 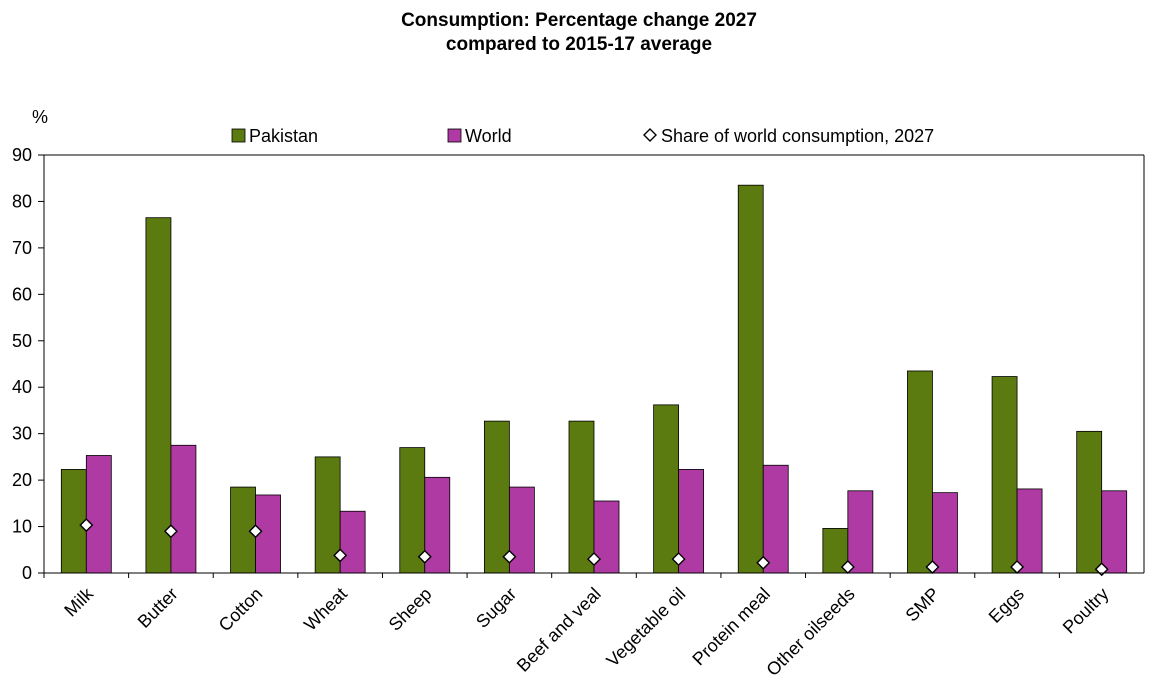 I want to click on y-tick-label: 10, so click(x=22, y=527).